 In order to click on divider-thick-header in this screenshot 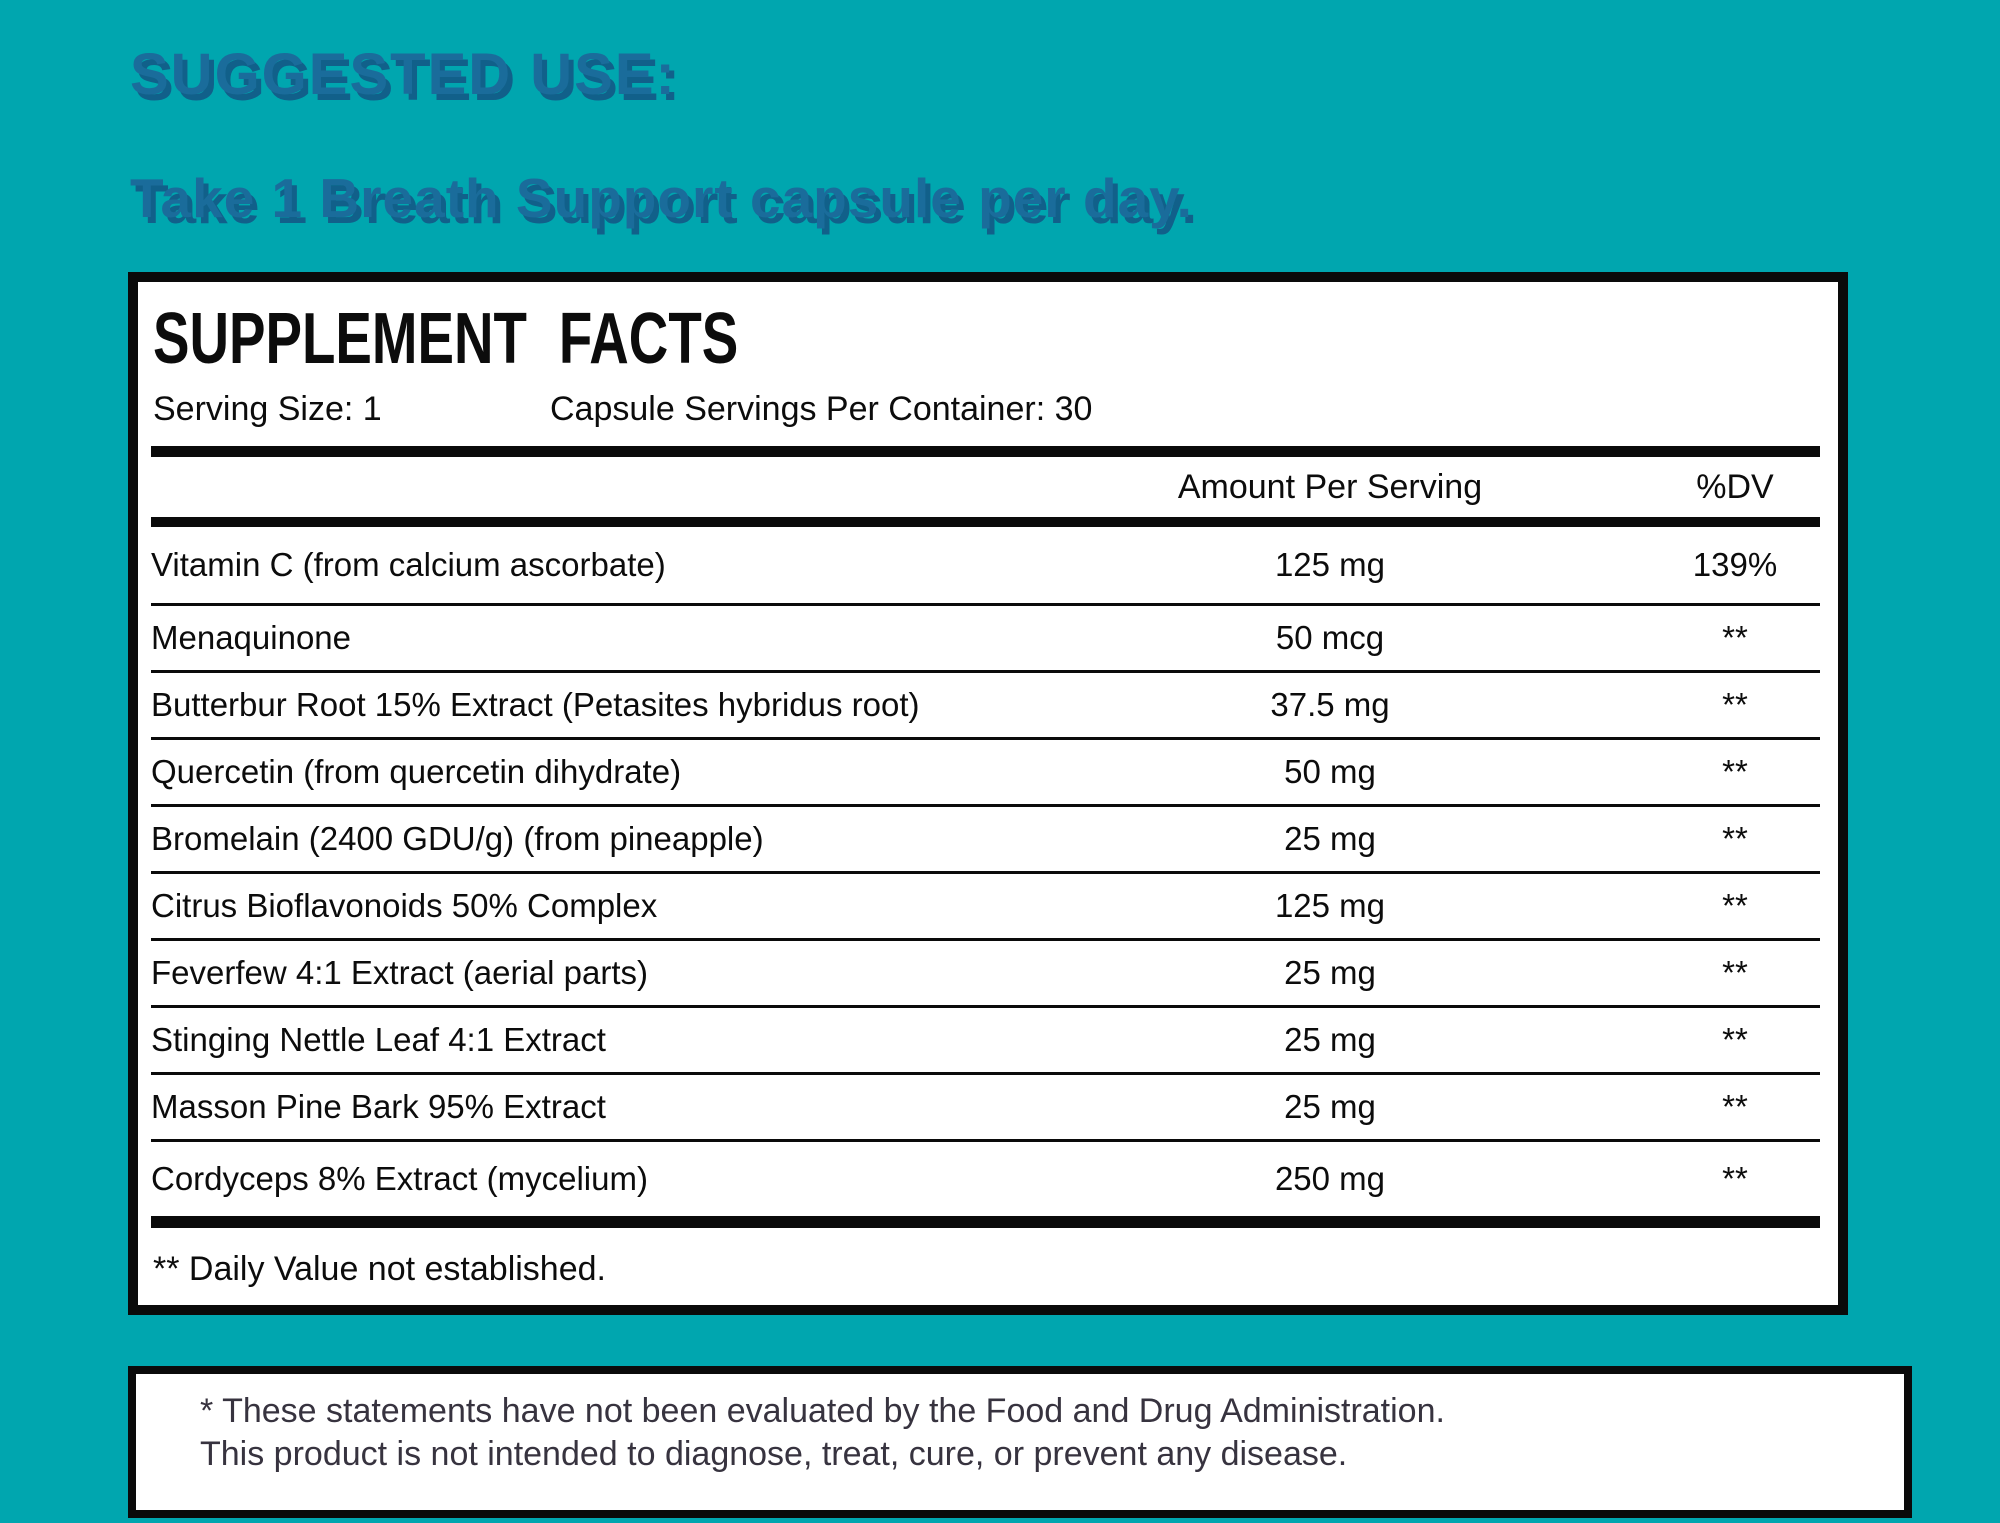, I will do `click(985, 522)`.